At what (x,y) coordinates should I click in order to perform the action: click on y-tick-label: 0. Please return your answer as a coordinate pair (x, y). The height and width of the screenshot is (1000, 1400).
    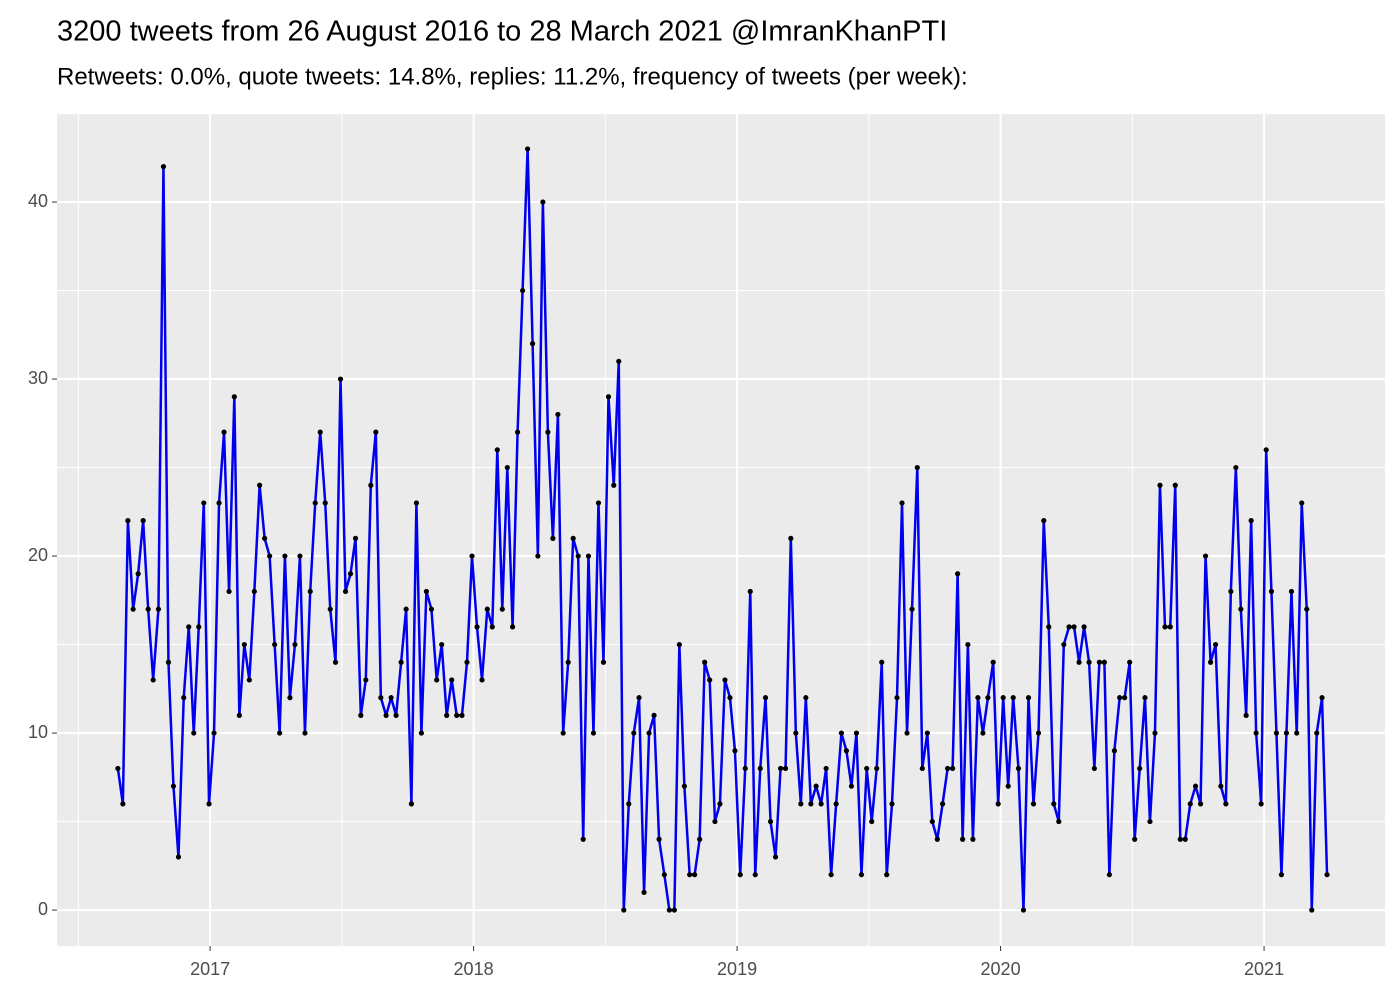
    Looking at the image, I should click on (43, 909).